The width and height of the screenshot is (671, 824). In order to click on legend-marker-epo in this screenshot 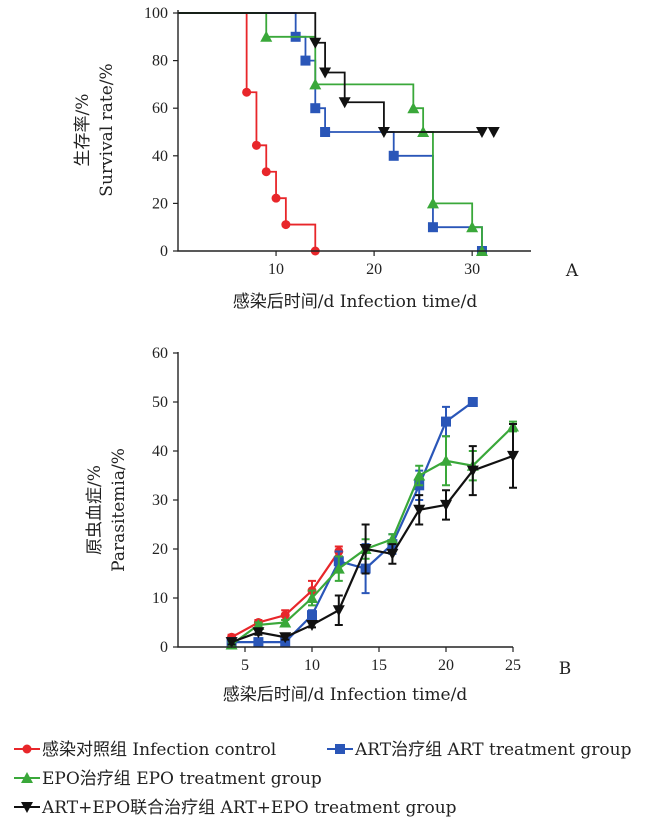, I will do `click(27, 777)`.